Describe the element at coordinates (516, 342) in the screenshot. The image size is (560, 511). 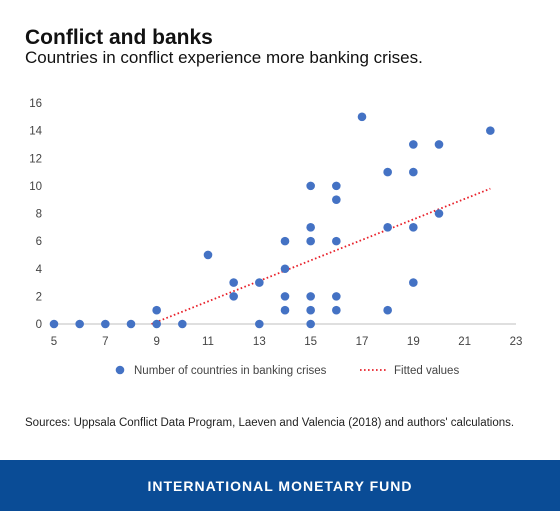
I see `x-tick-label: 23` at that location.